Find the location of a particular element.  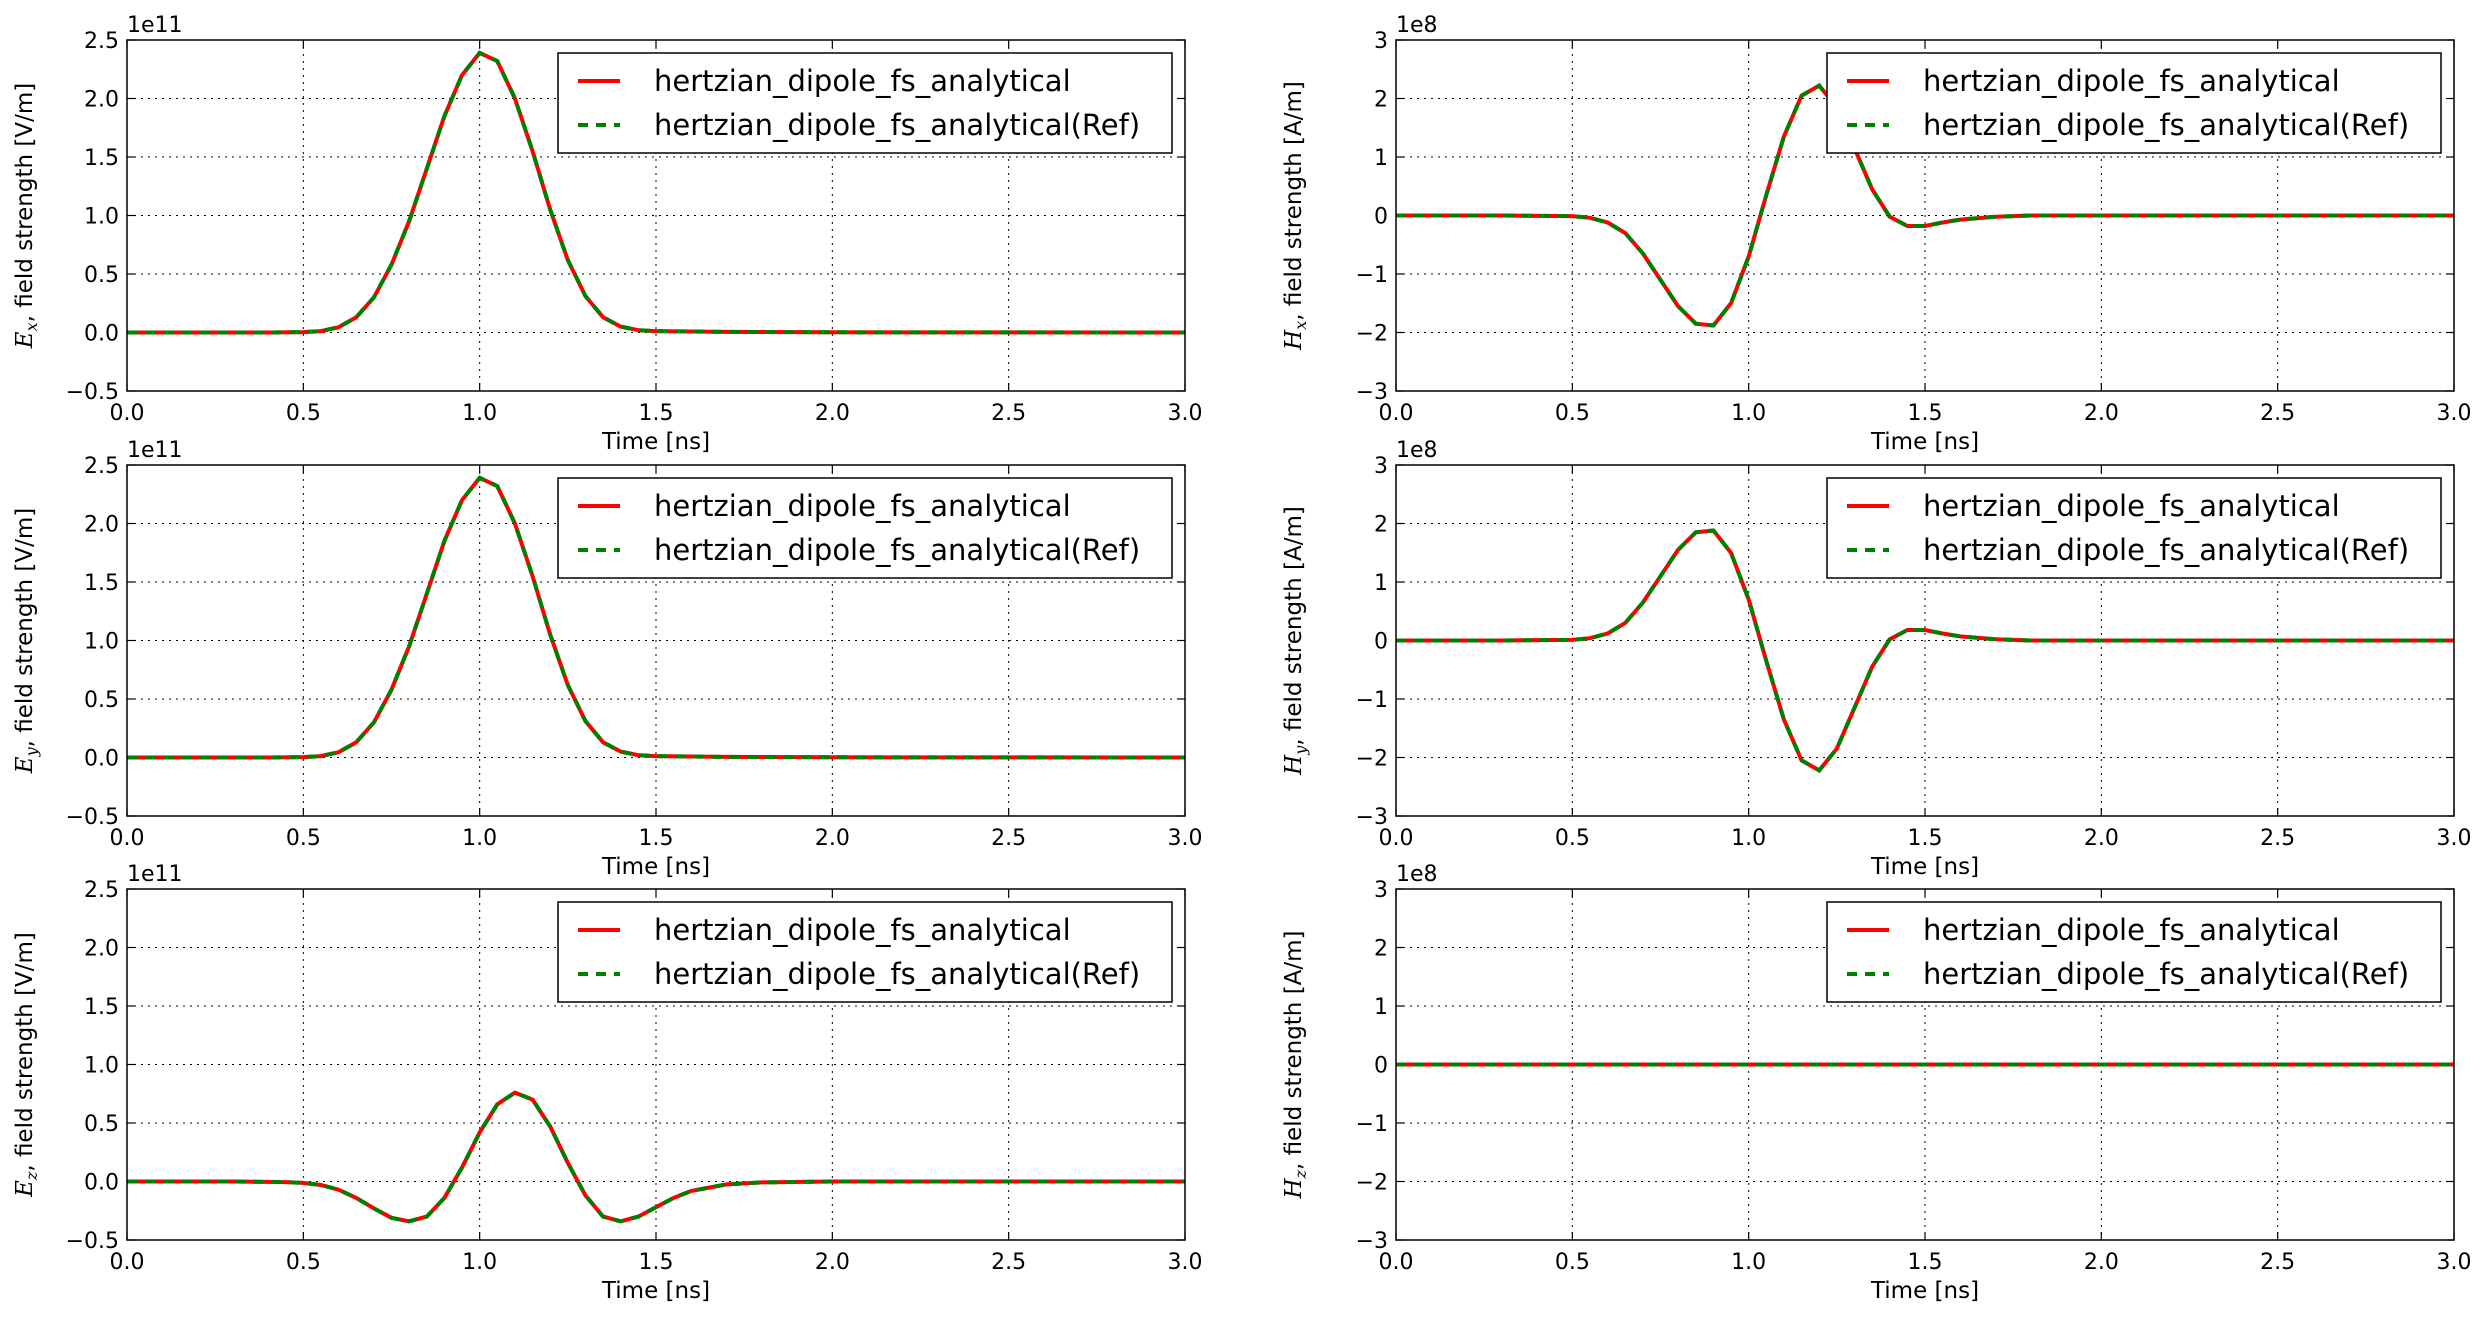

y-tick-label: −0.5 is located at coordinates (92, 817).